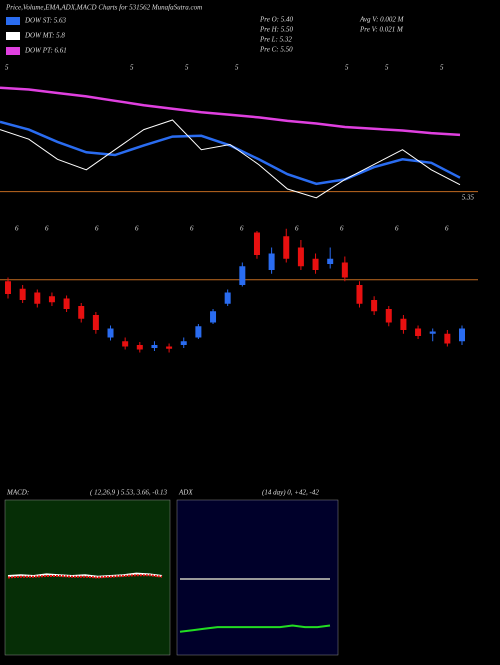  What do you see at coordinates (257, 577) in the screenshot?
I see `panel-background` at bounding box center [257, 577].